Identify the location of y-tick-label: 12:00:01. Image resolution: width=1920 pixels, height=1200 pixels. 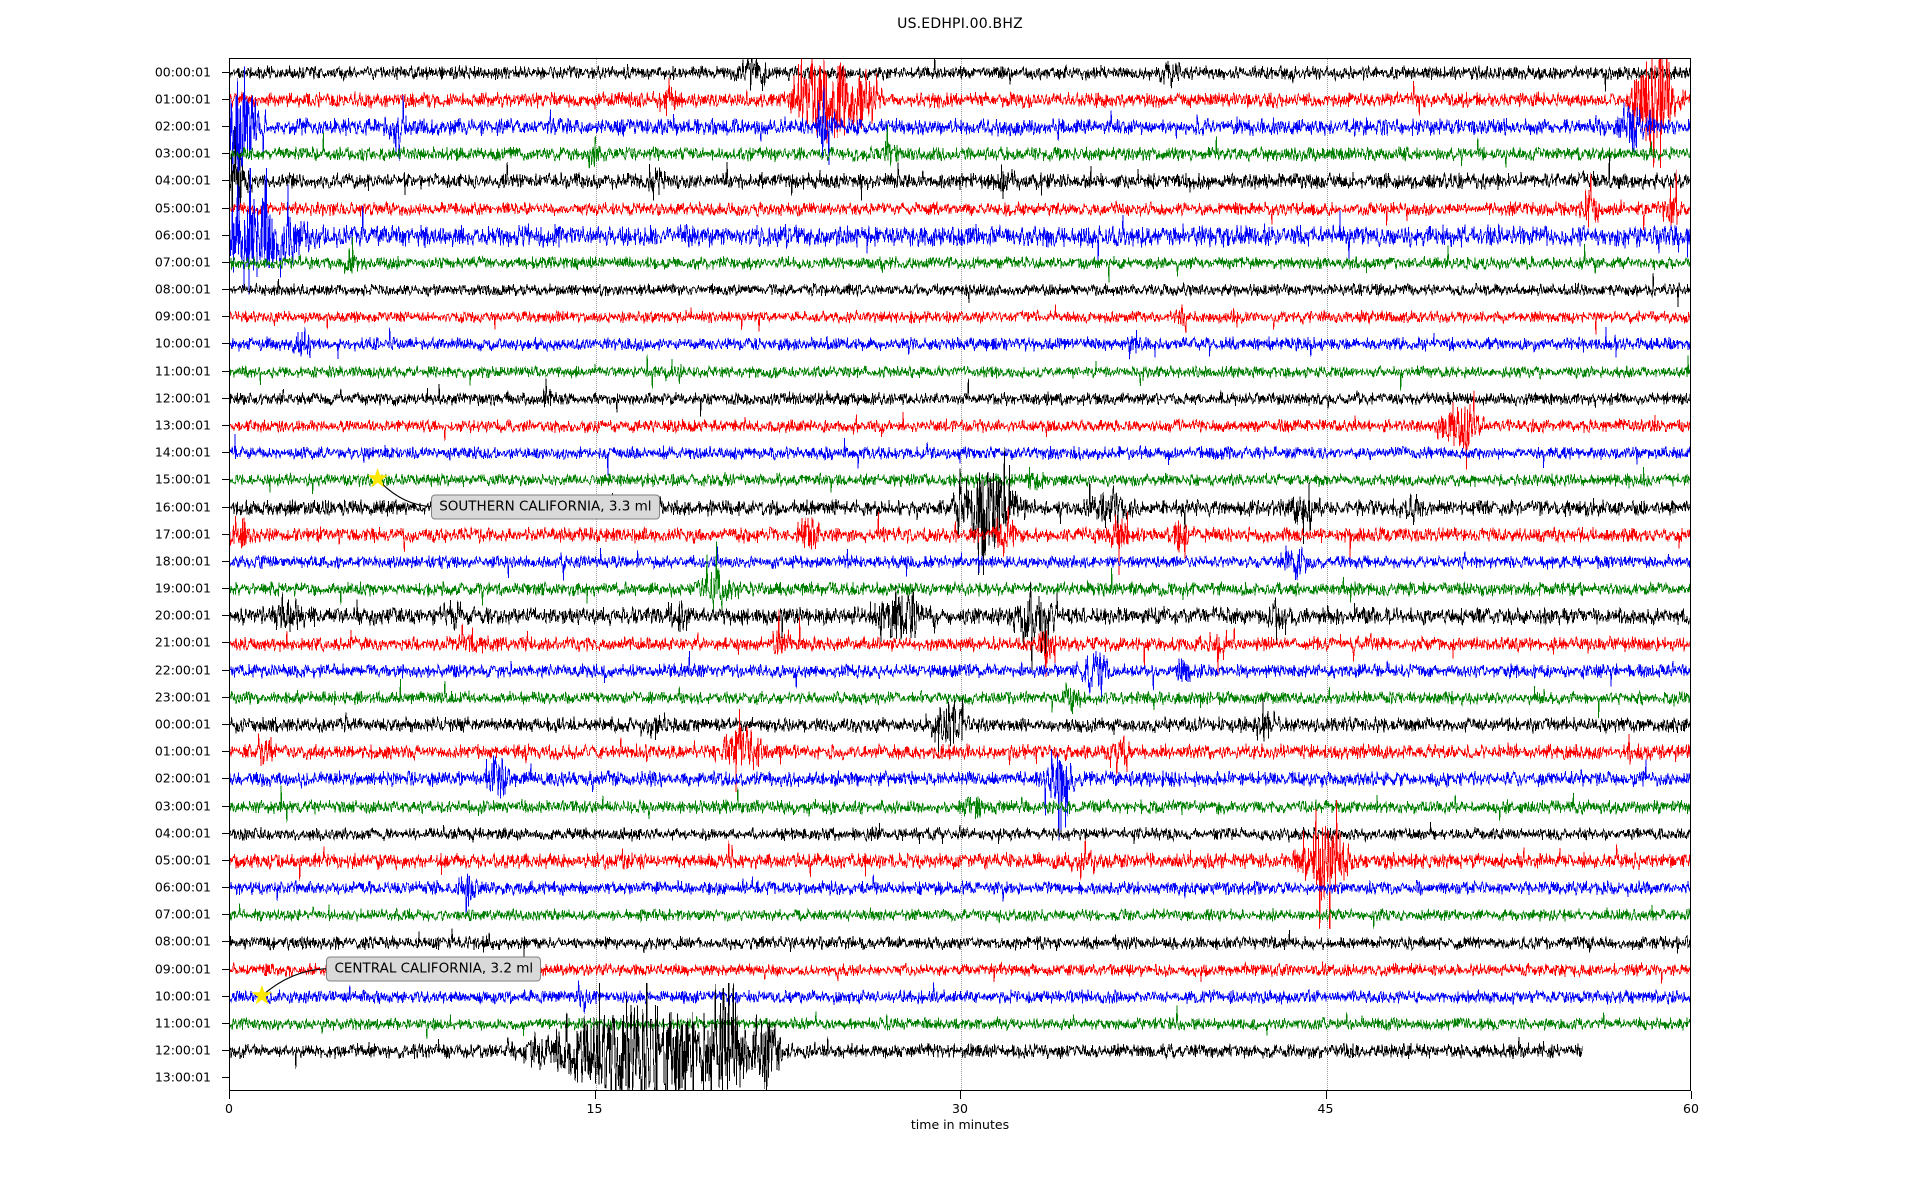
(182, 1050).